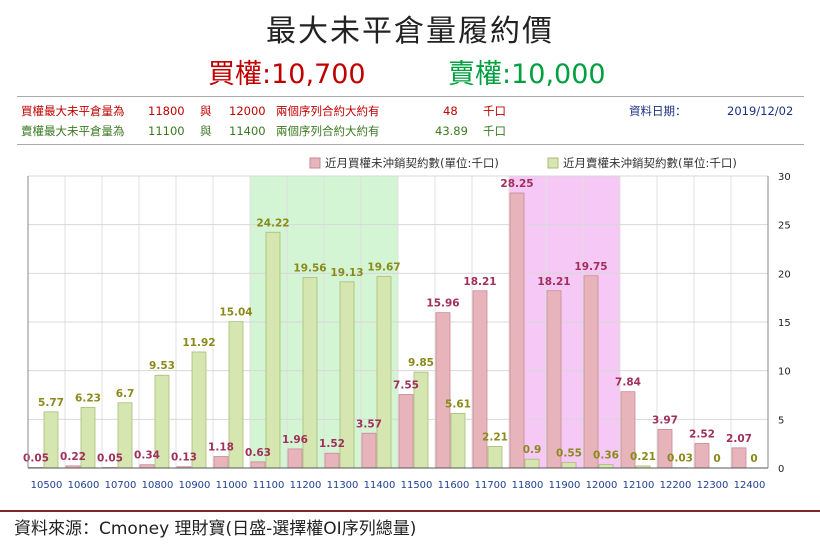 This screenshot has height=551, width=820. I want to click on put-strike-2: 11400, so click(247, 131).